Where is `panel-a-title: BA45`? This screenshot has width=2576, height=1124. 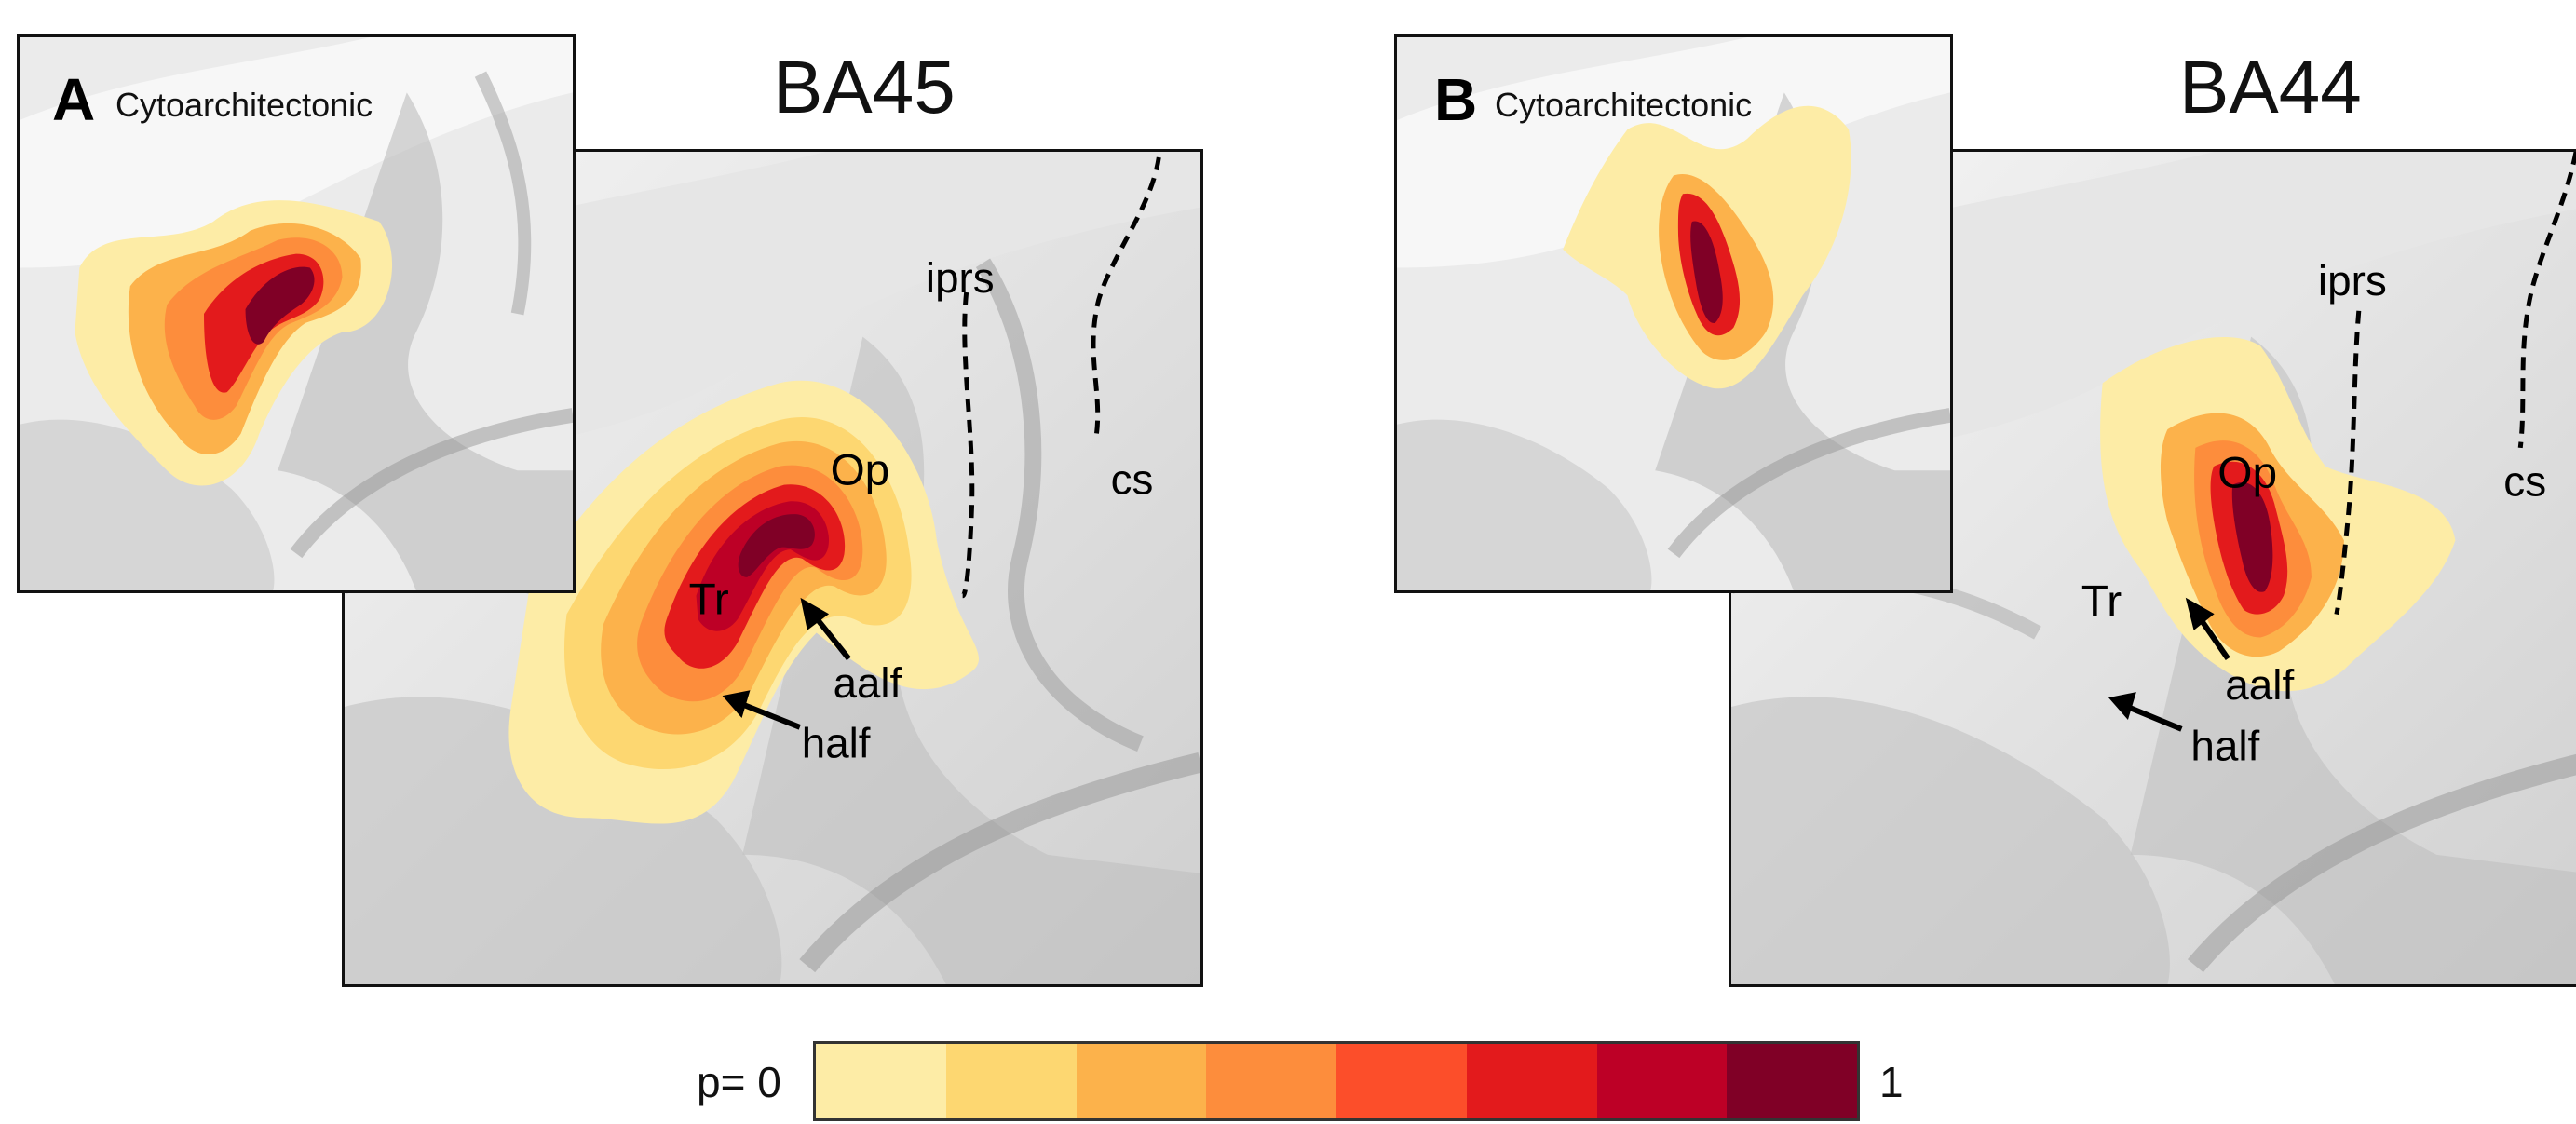
panel-a-title: BA45 is located at coordinates (864, 87).